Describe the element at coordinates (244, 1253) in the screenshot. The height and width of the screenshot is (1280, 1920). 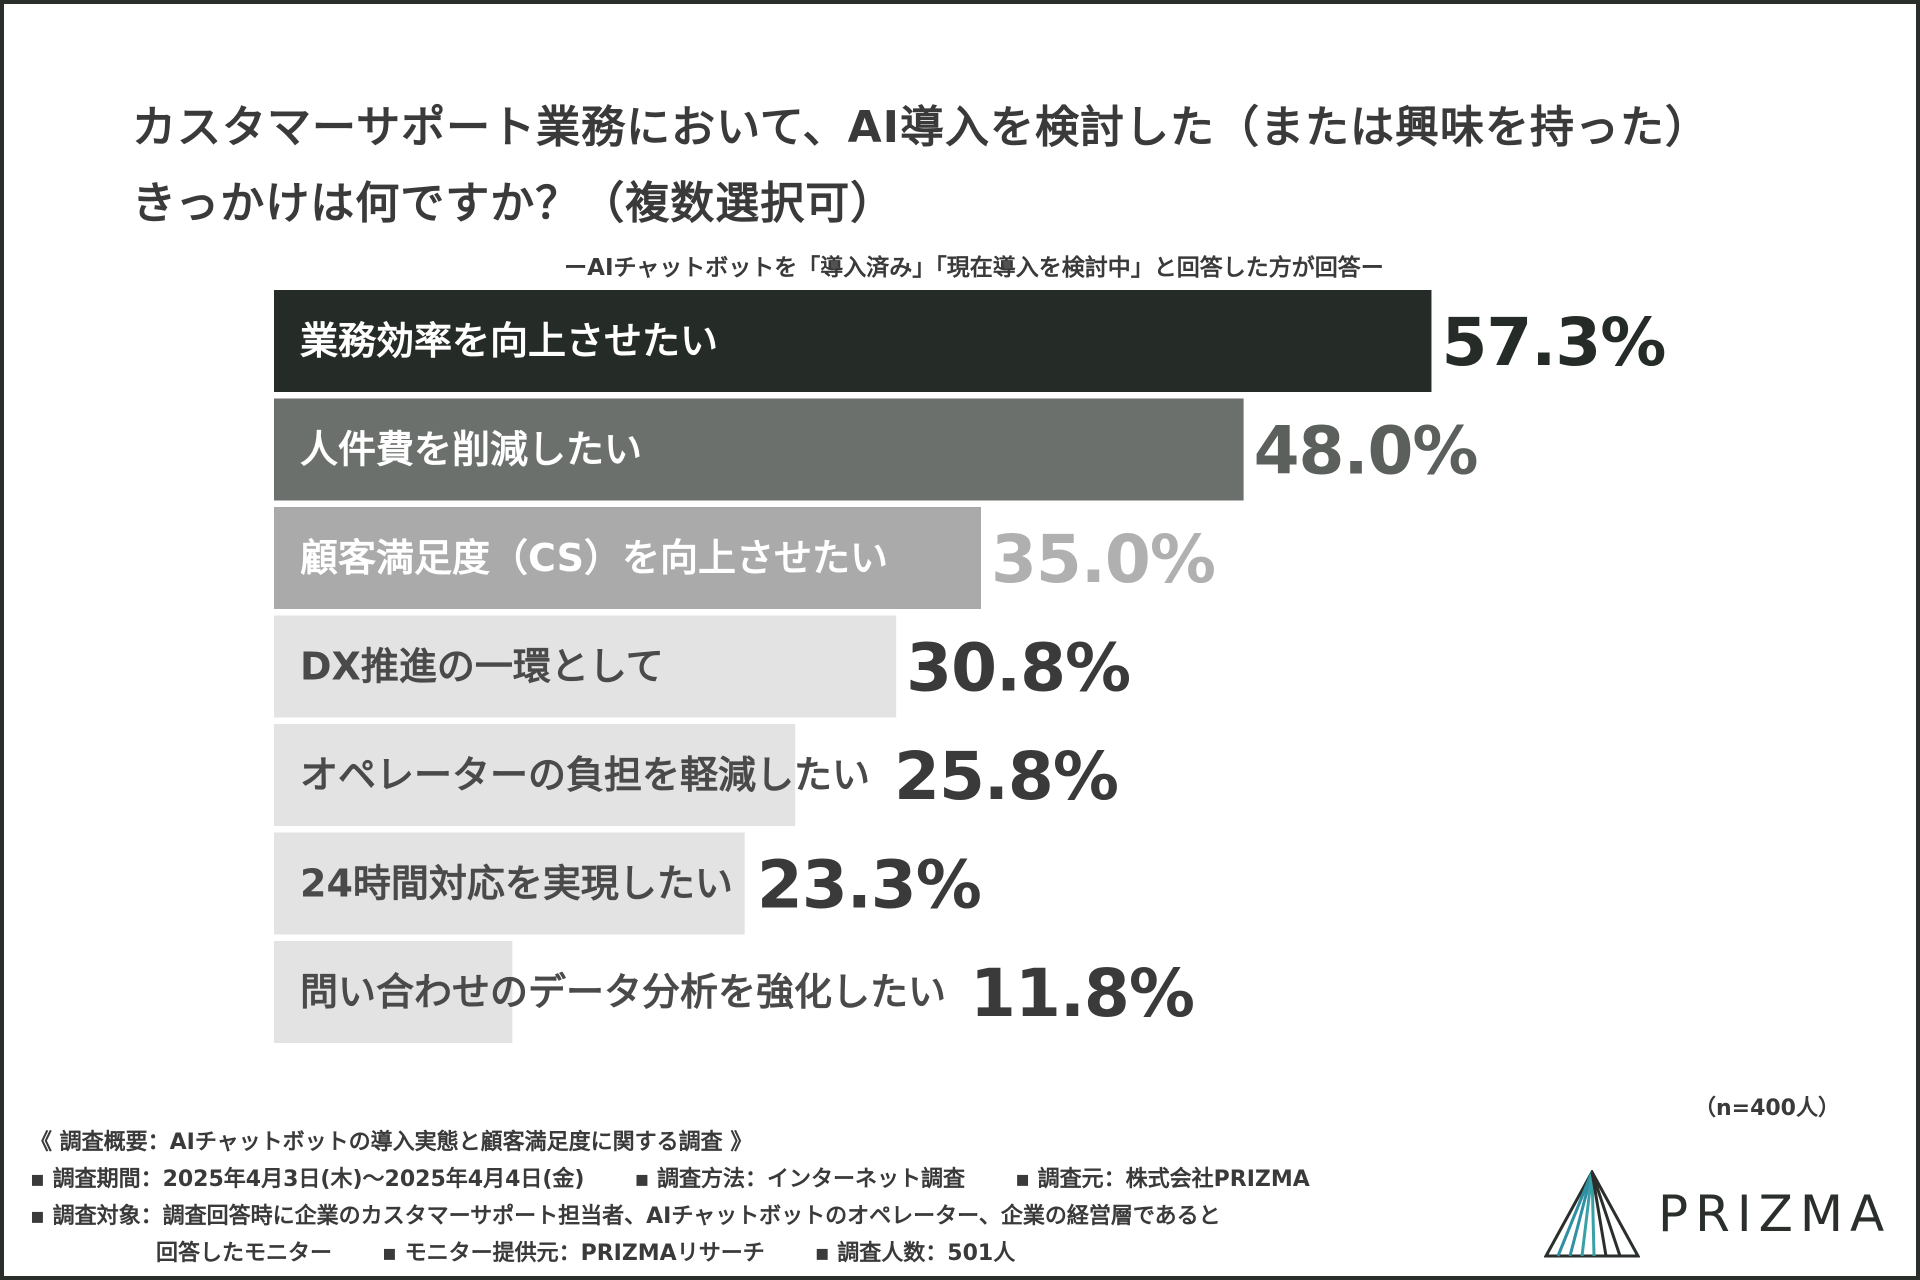
I see `survey-target-continued: 回答したモニター` at that location.